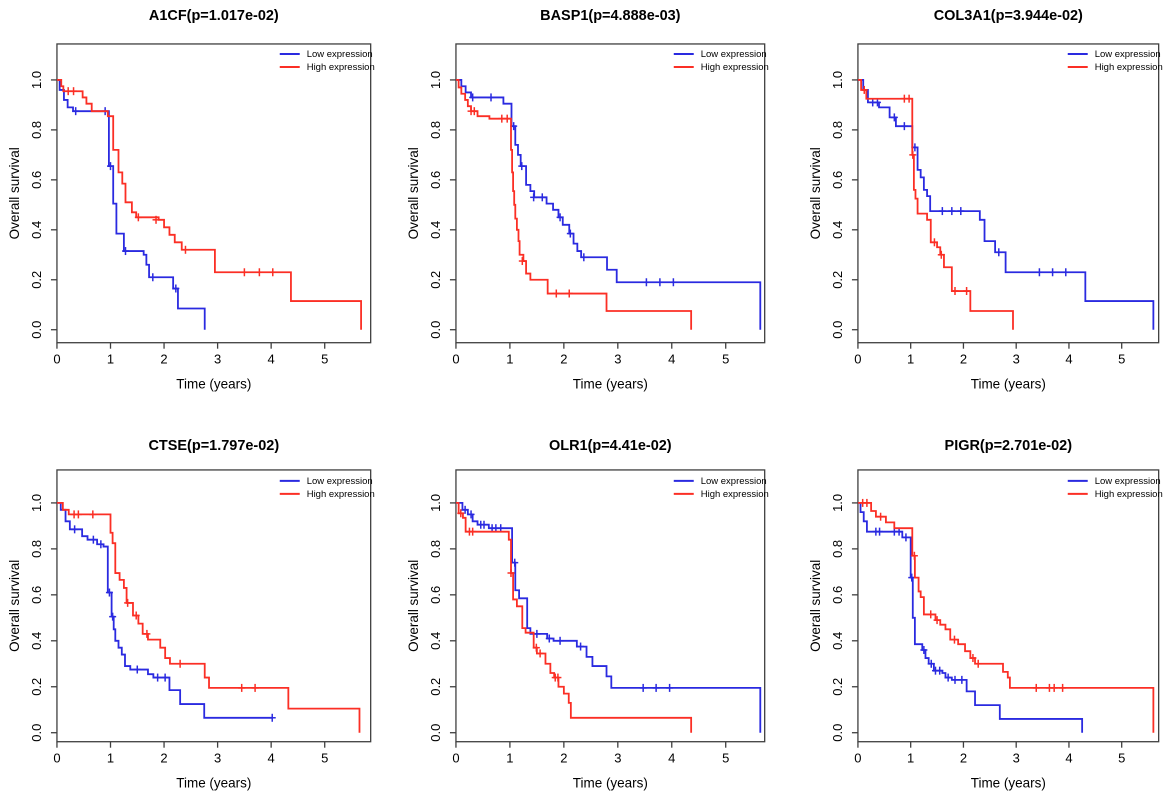 The width and height of the screenshot is (1172, 799). I want to click on panel-title: A1CF(p=1.017e-02), so click(214, 16).